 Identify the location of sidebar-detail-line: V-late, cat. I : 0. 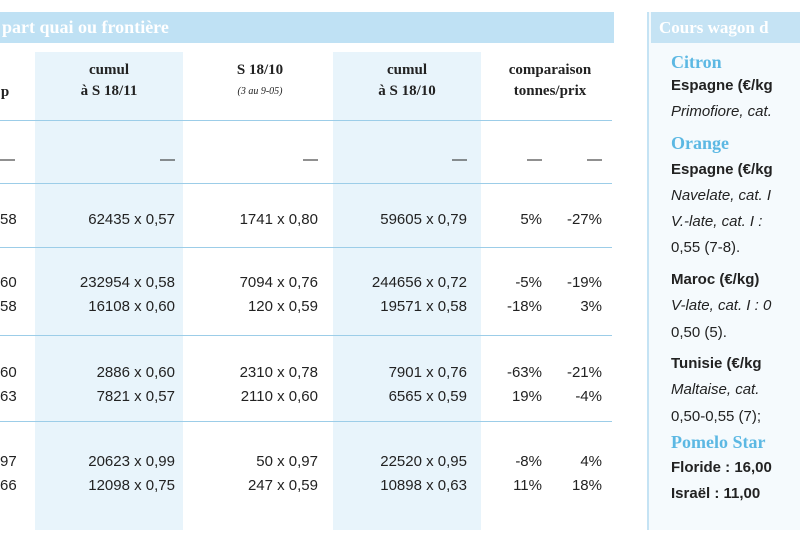
(721, 305).